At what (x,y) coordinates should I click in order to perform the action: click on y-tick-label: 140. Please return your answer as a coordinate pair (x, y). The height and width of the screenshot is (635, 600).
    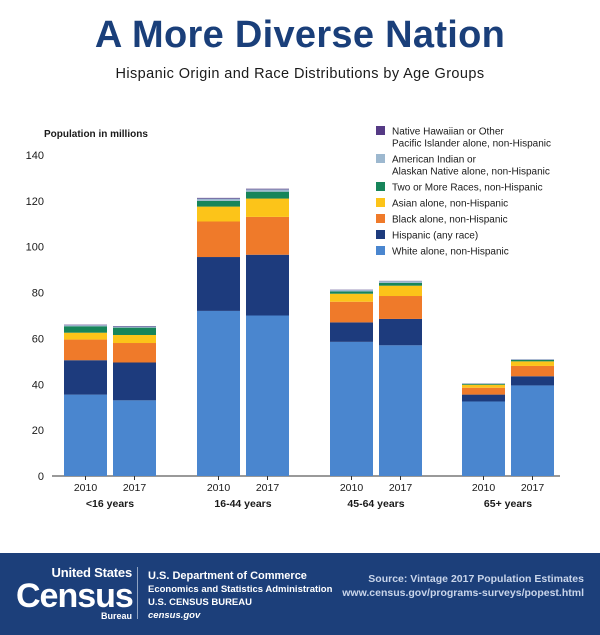
    Looking at the image, I should click on (35, 156).